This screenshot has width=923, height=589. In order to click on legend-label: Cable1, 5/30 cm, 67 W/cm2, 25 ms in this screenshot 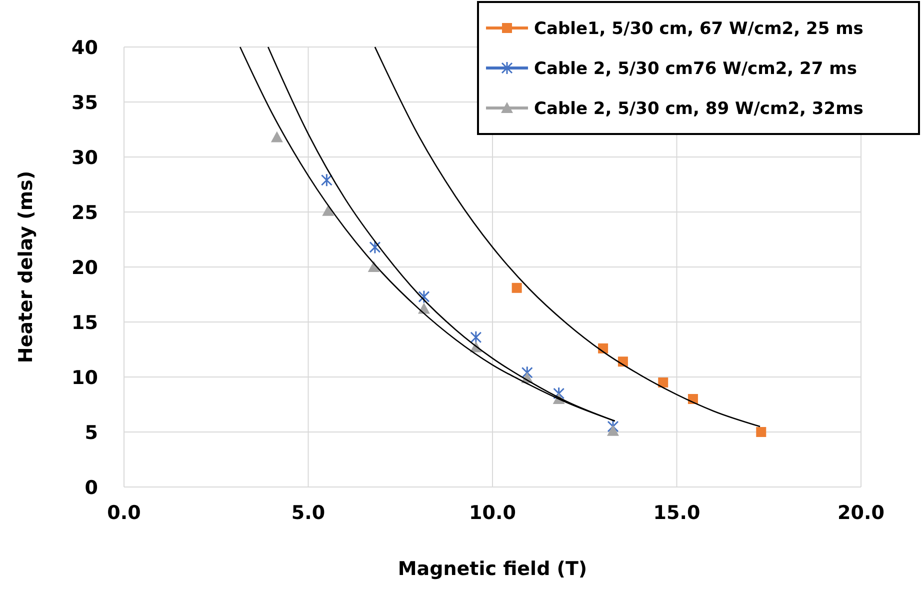, I will do `click(699, 29)`.